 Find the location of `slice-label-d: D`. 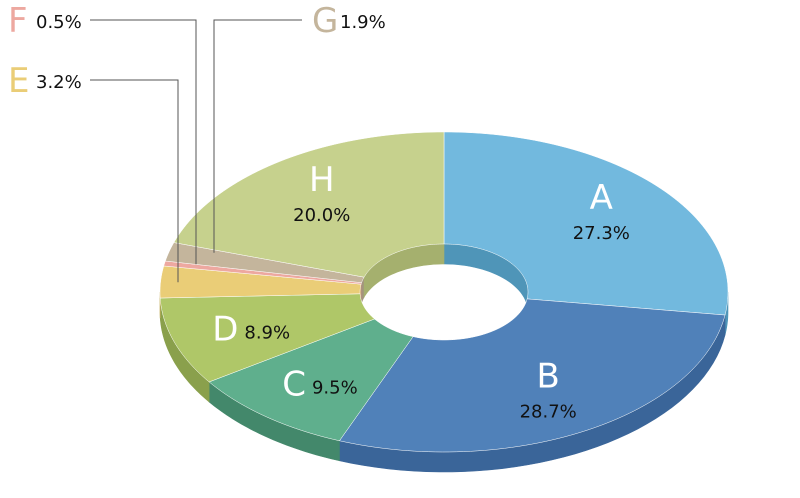

slice-label-d: D is located at coordinates (225, 330).